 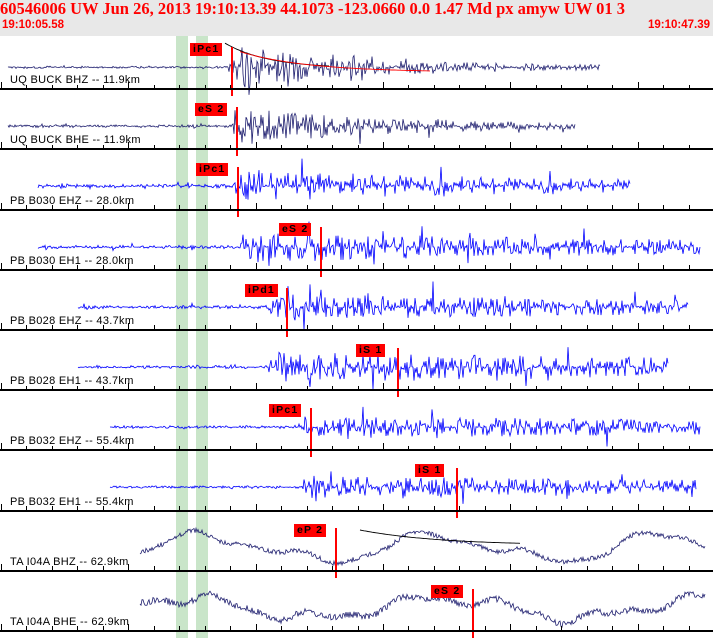 What do you see at coordinates (356, 427) in the screenshot?
I see `trace-panel: iPc1 PB B032 EHZ -- 55.4km` at bounding box center [356, 427].